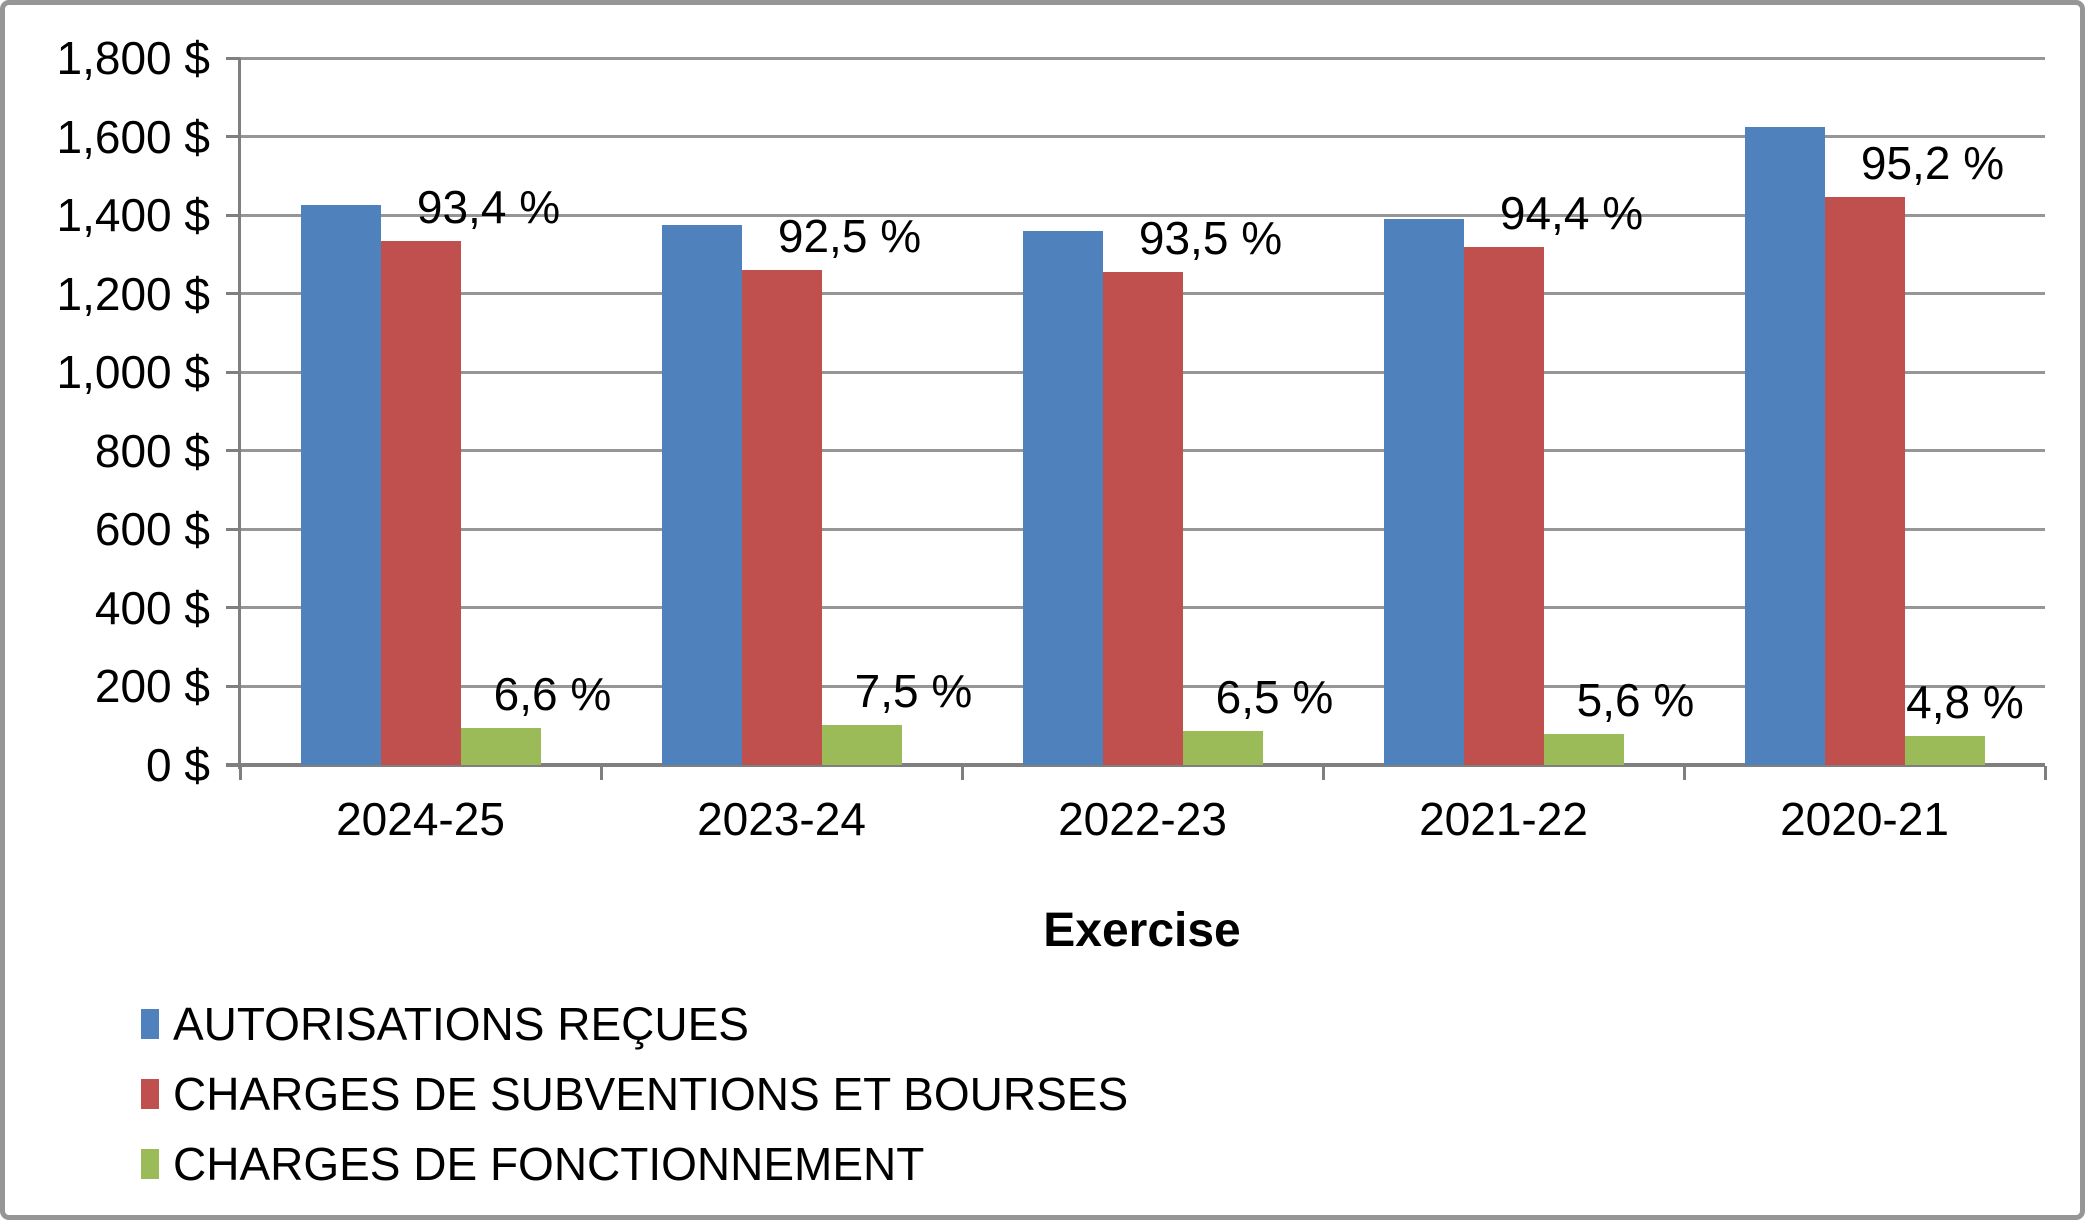 The height and width of the screenshot is (1220, 2085). I want to click on x-axis-category-label: 2020-21, so click(1864, 819).